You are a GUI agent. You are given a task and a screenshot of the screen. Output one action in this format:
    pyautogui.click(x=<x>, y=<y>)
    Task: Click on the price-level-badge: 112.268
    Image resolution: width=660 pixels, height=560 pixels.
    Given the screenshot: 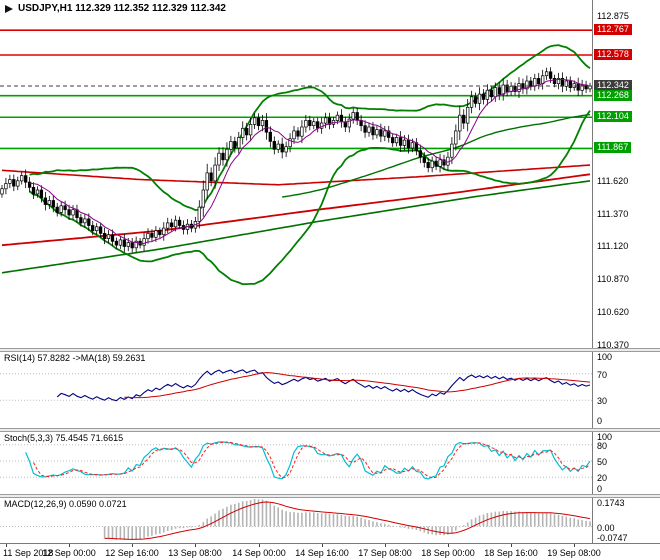 What is the action you would take?
    pyautogui.click(x=613, y=95)
    